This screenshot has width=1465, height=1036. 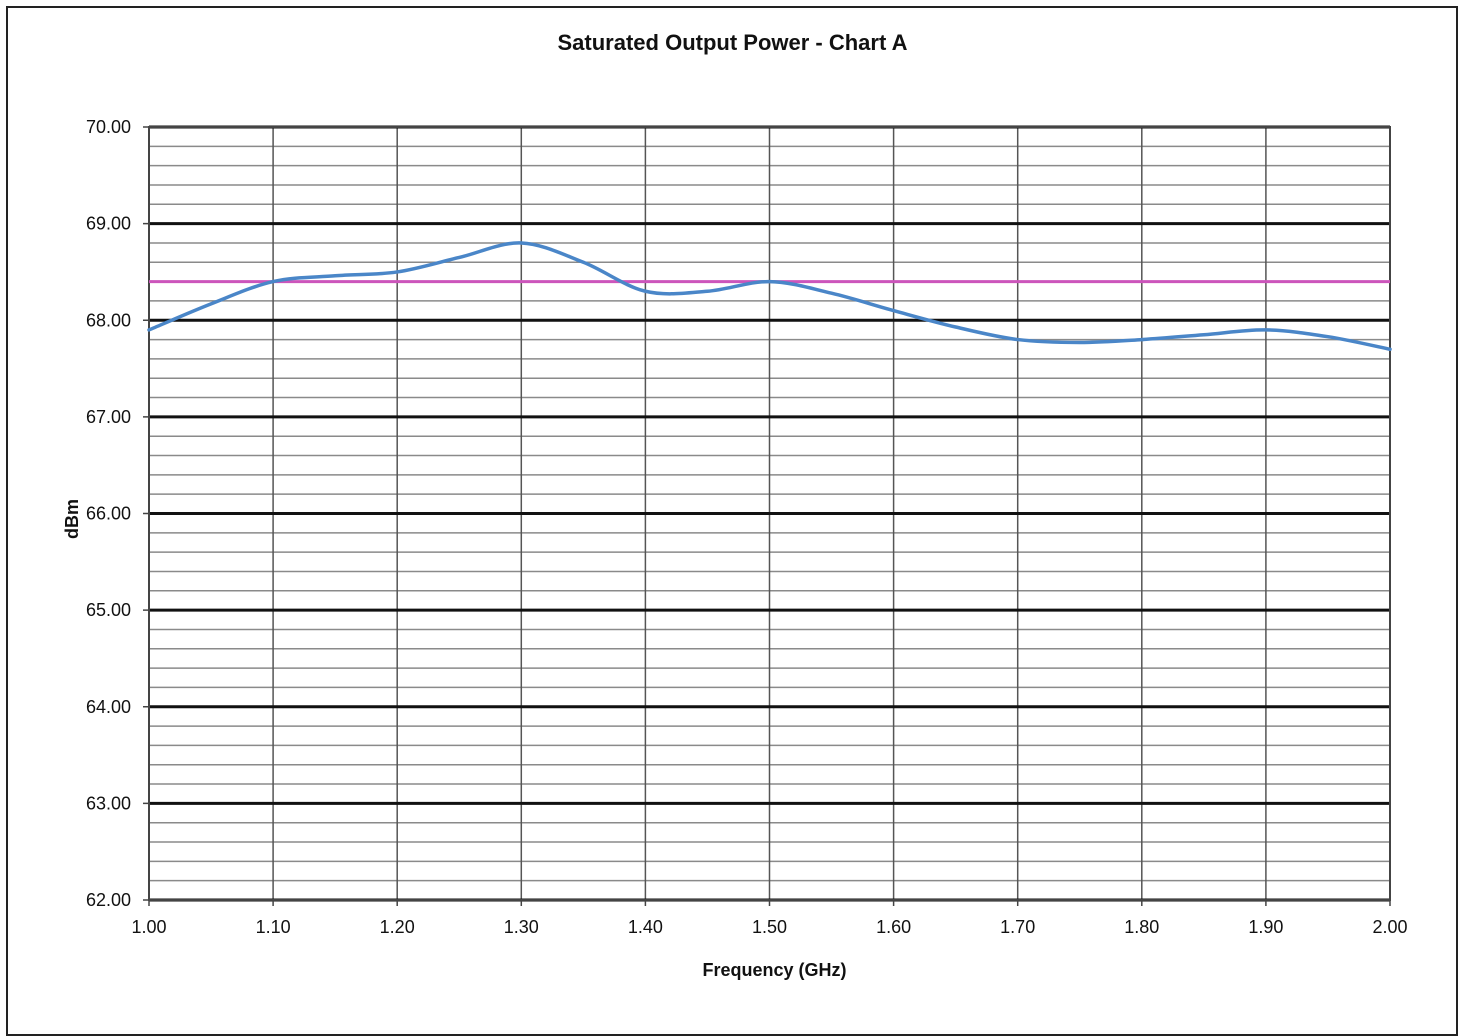 I want to click on x-tick-label: 1.60, so click(x=893, y=927).